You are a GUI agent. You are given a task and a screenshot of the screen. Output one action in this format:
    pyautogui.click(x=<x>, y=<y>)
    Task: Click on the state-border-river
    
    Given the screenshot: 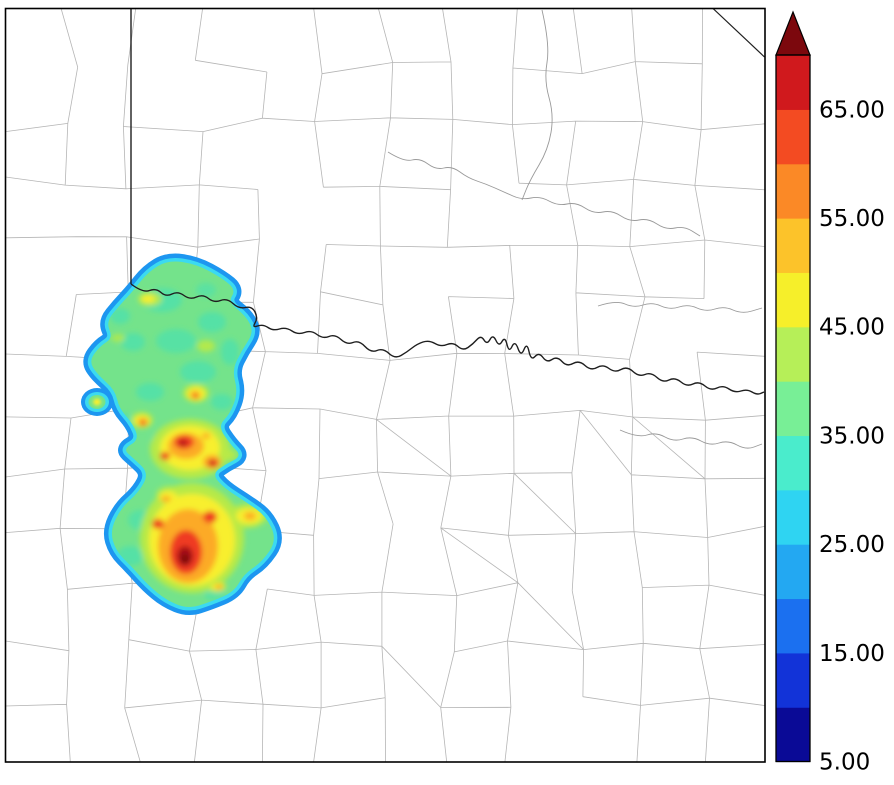 What is the action you would take?
    pyautogui.click(x=447, y=339)
    